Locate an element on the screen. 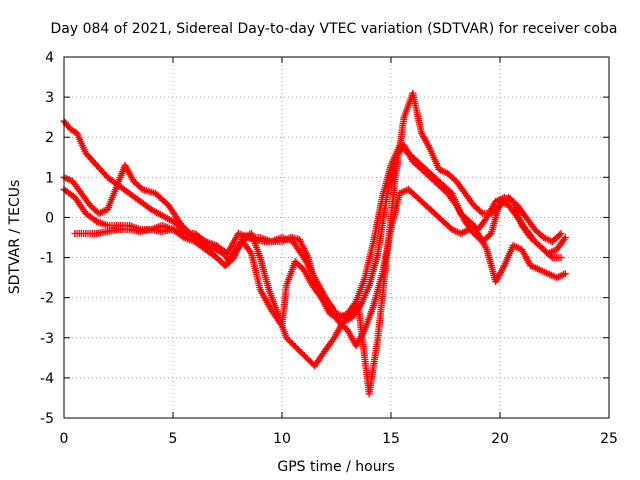 This screenshot has height=480, width=640. y-axis-label: SDTVAR / TECUs is located at coordinates (15, 237).